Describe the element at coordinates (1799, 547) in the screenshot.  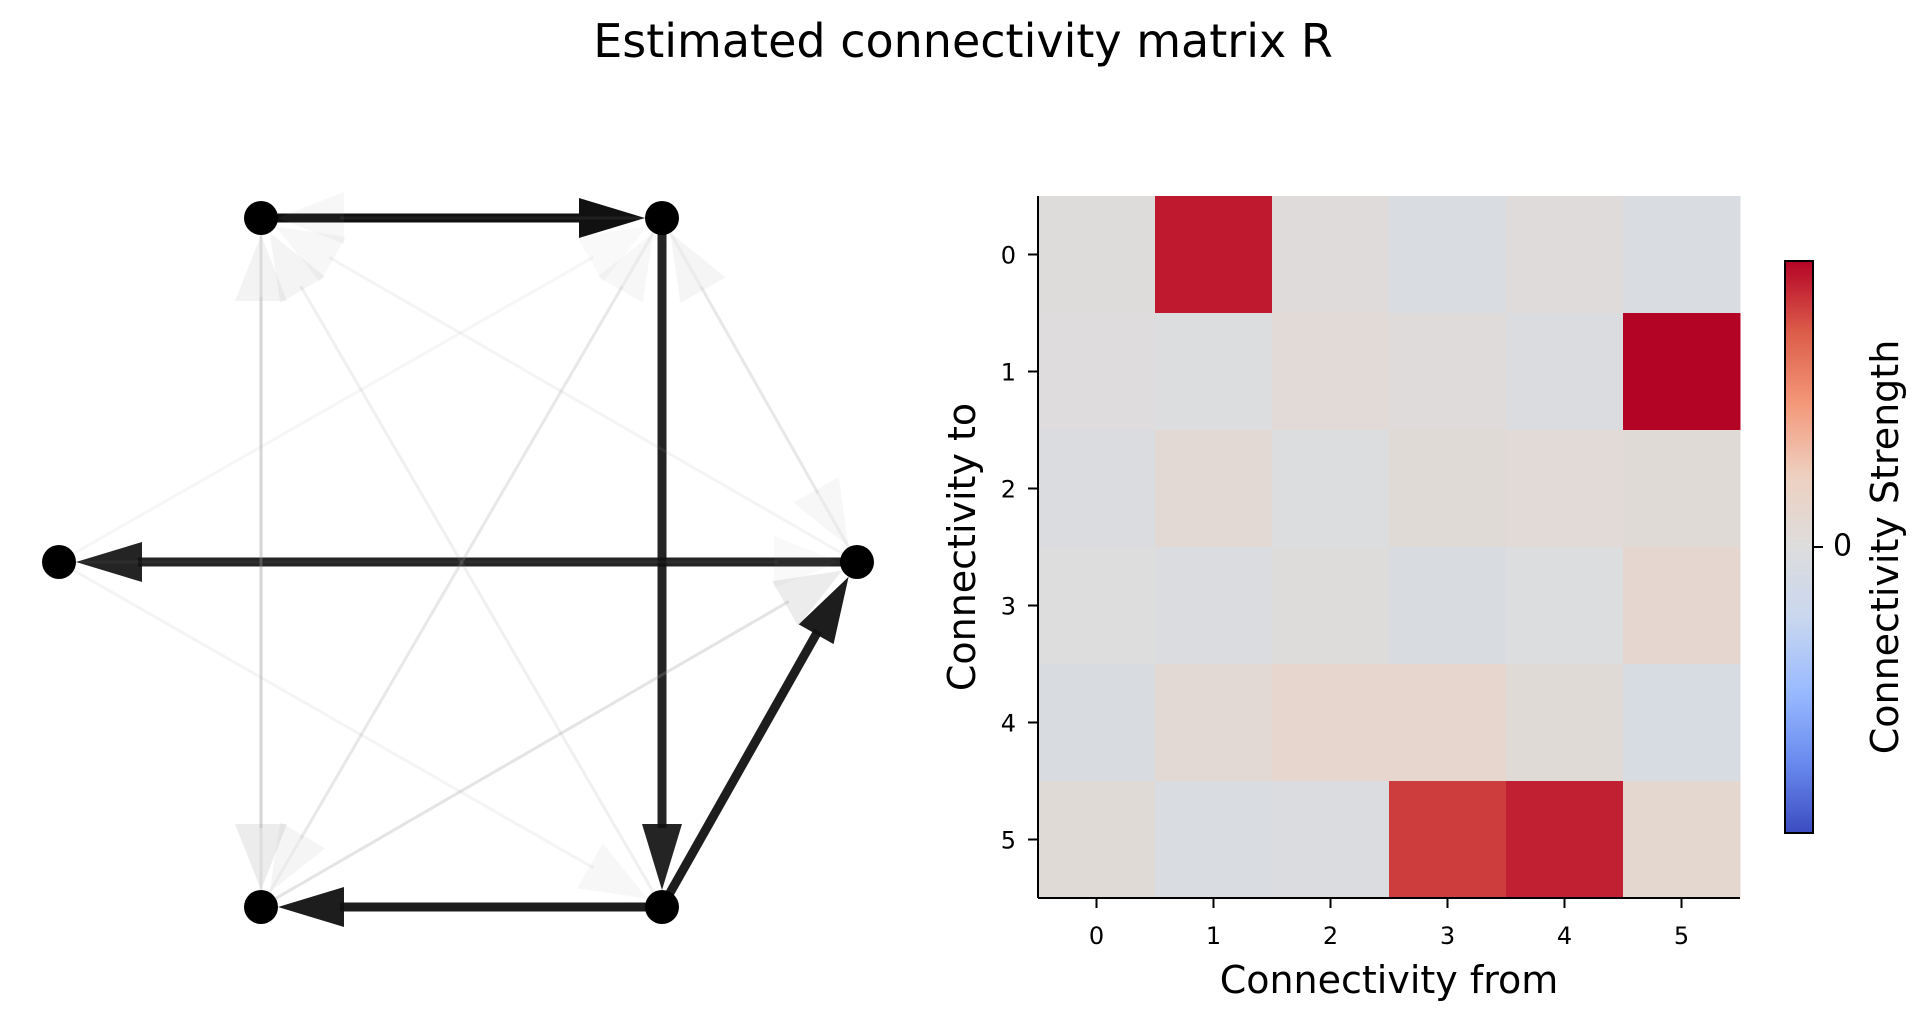
I see `colorbar-gradient` at that location.